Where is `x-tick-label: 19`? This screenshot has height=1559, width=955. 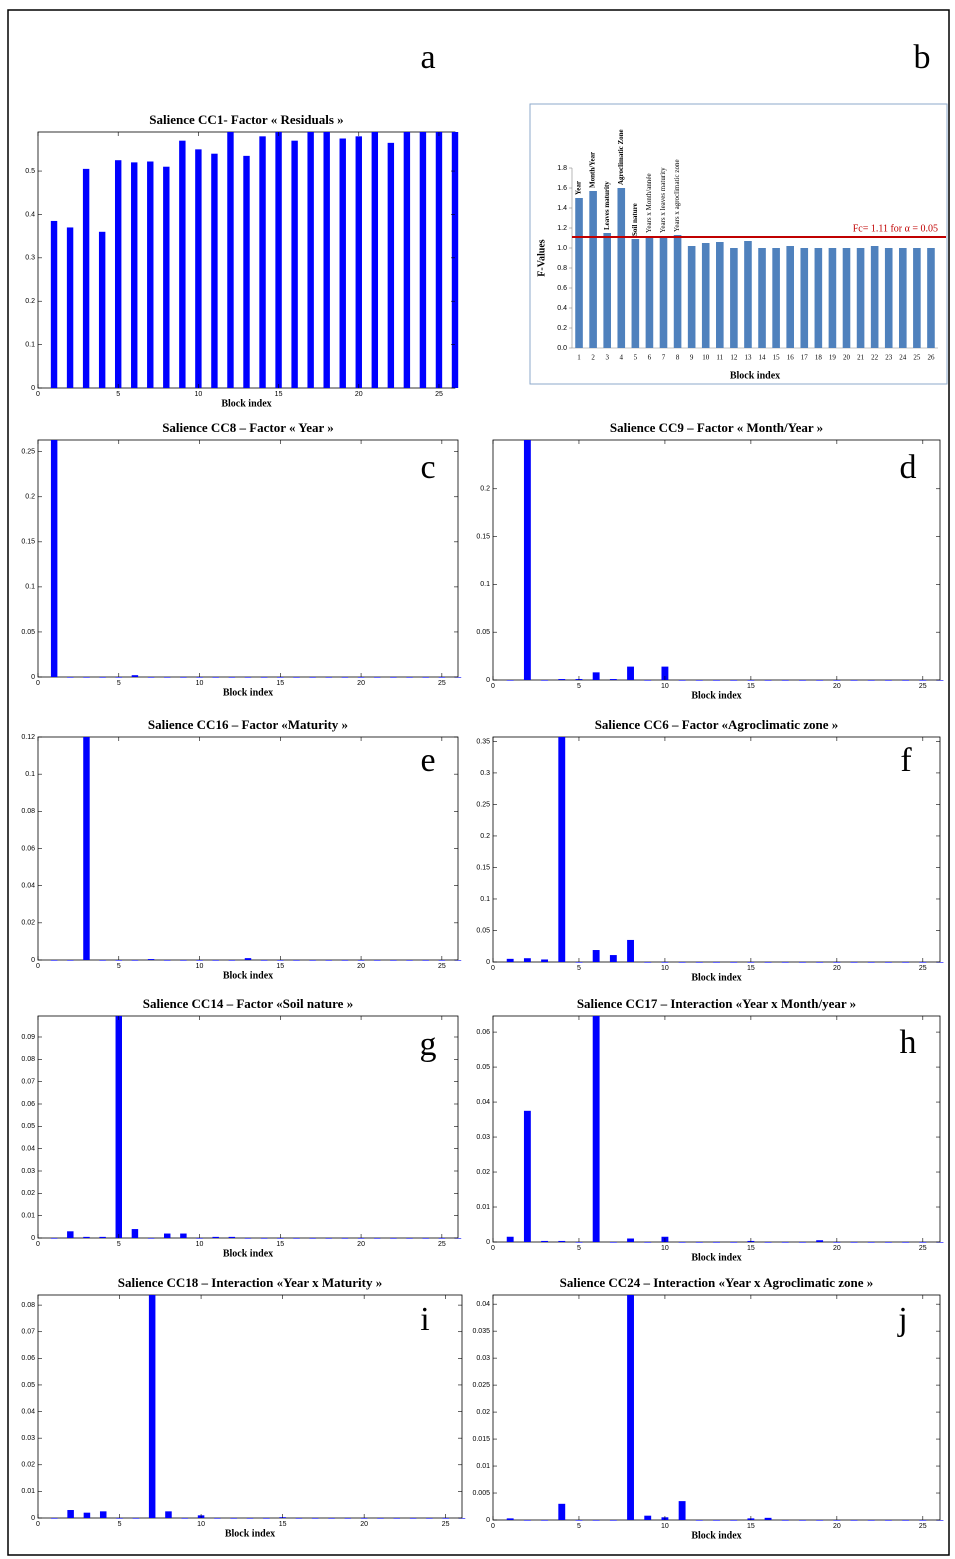
x-tick-label: 19 is located at coordinates (833, 358).